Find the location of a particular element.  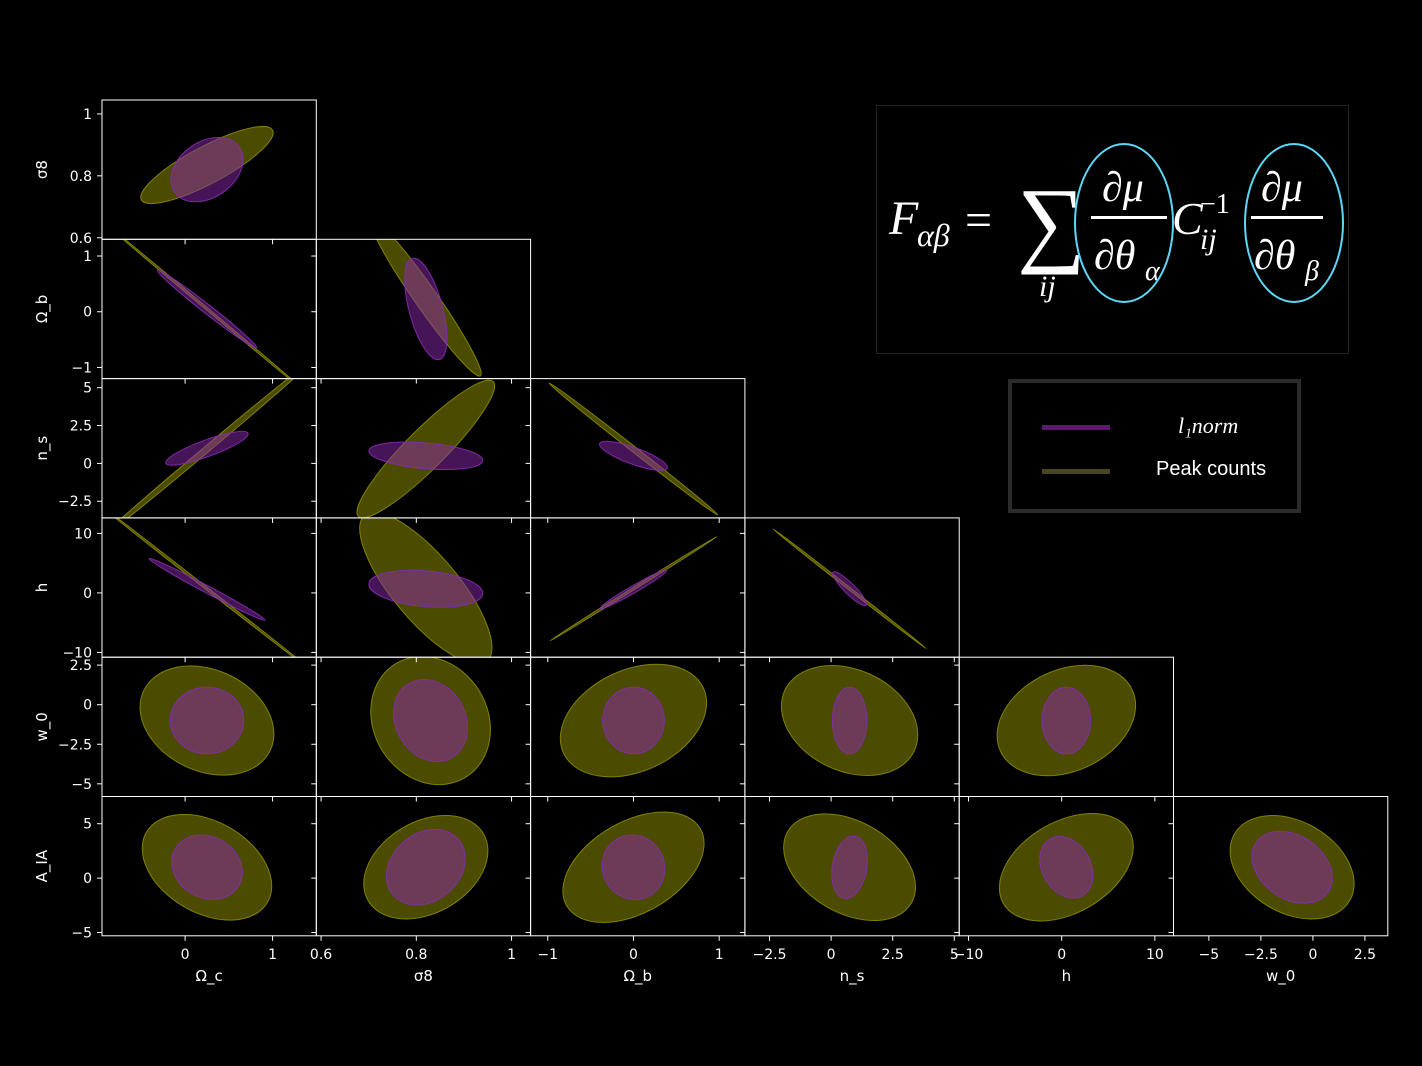

formula-den-left-sub: α is located at coordinates (1153, 271).